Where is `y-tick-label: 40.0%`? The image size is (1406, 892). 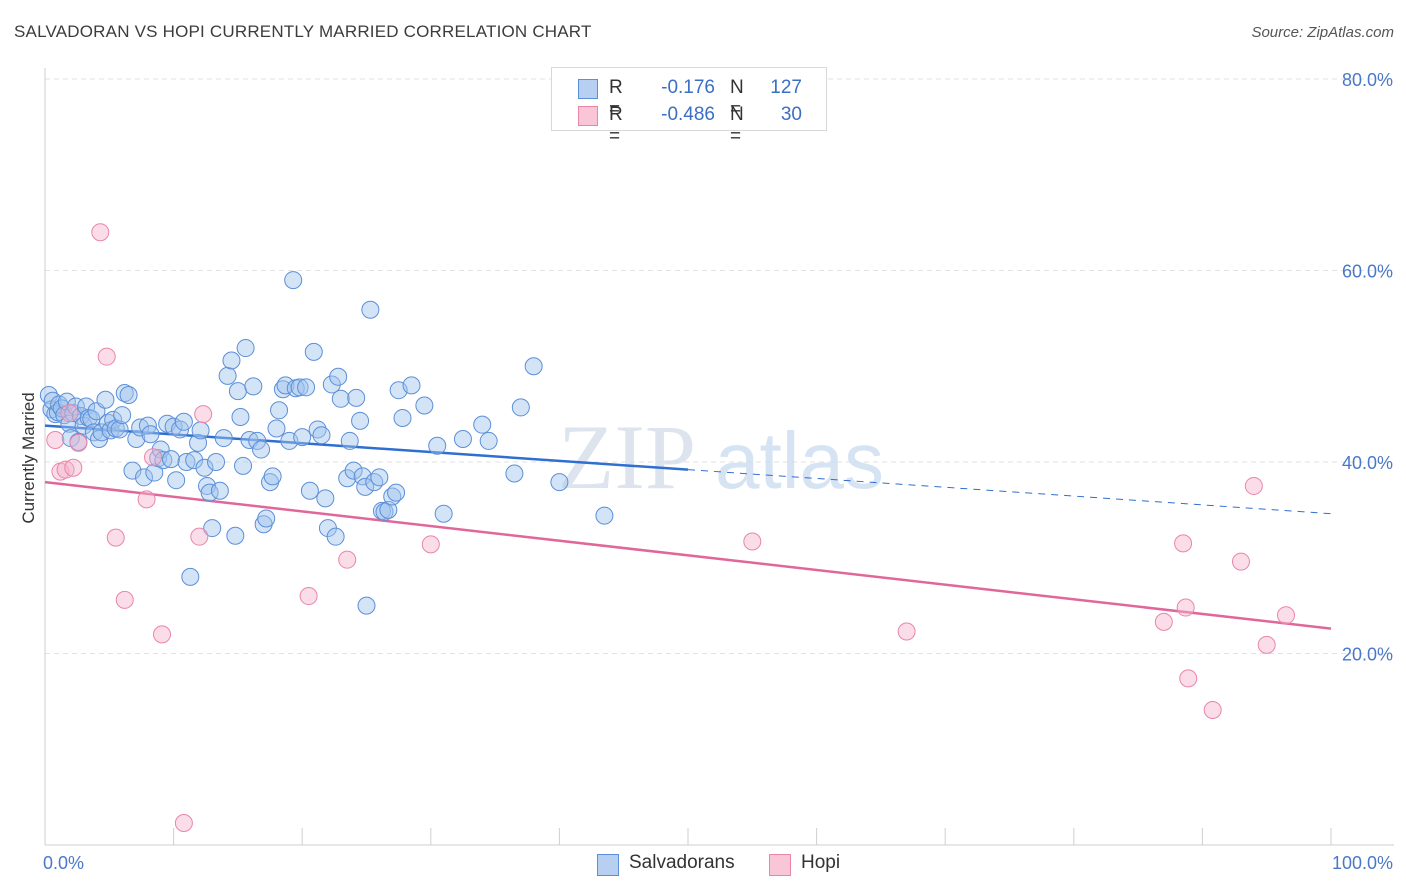
y-tick-label: 40.0% is located at coordinates (1367, 463).